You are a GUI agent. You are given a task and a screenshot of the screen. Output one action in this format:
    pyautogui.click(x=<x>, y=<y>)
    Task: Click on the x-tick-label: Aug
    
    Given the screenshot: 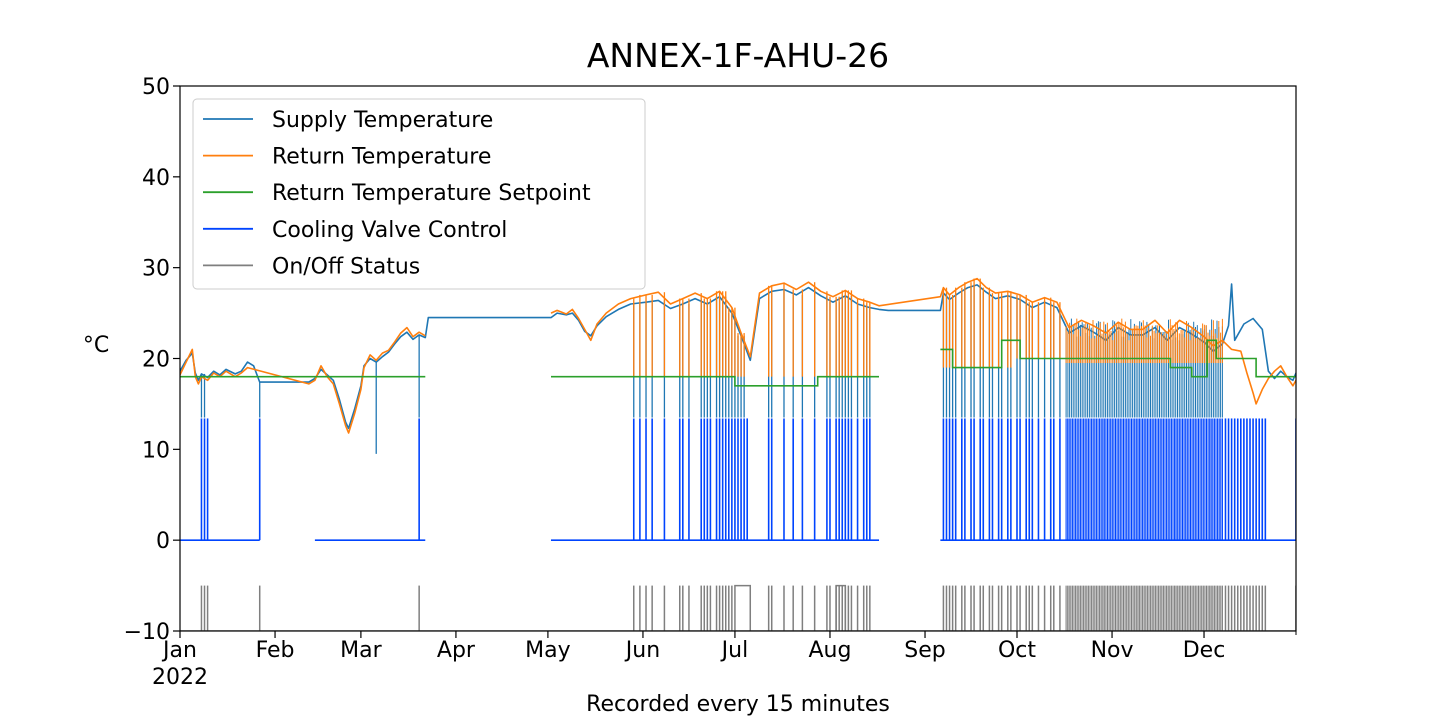 What is the action you would take?
    pyautogui.click(x=829, y=650)
    